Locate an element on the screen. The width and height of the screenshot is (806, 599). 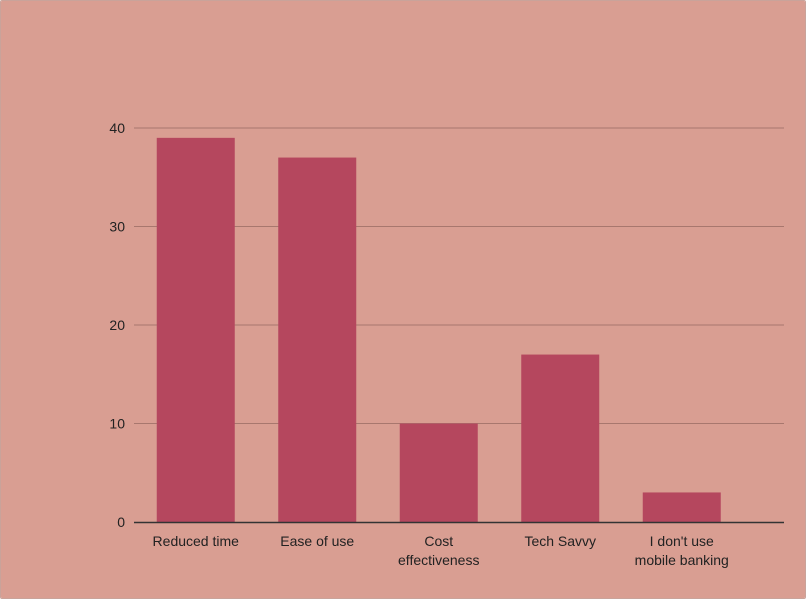
x-category-label: Ease of use is located at coordinates (317, 541).